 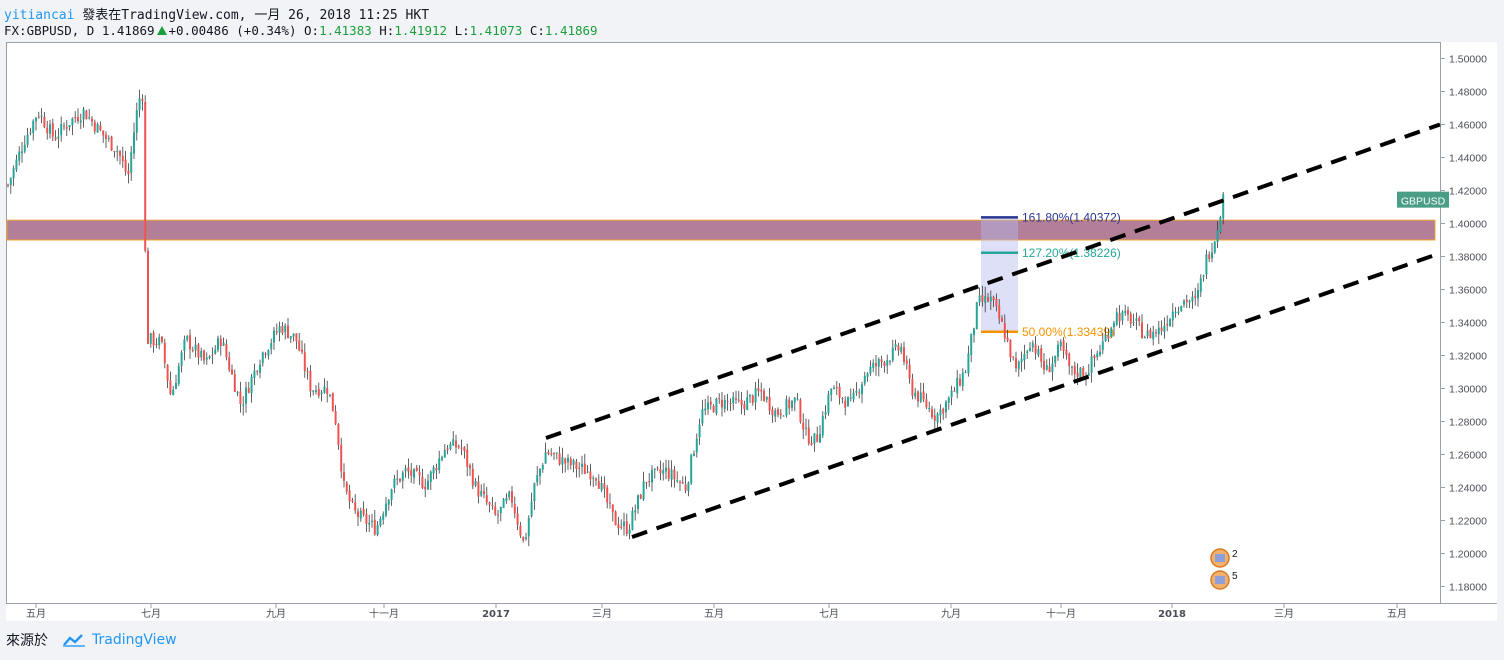 I want to click on tradingview-logo-icon, so click(x=74, y=640).